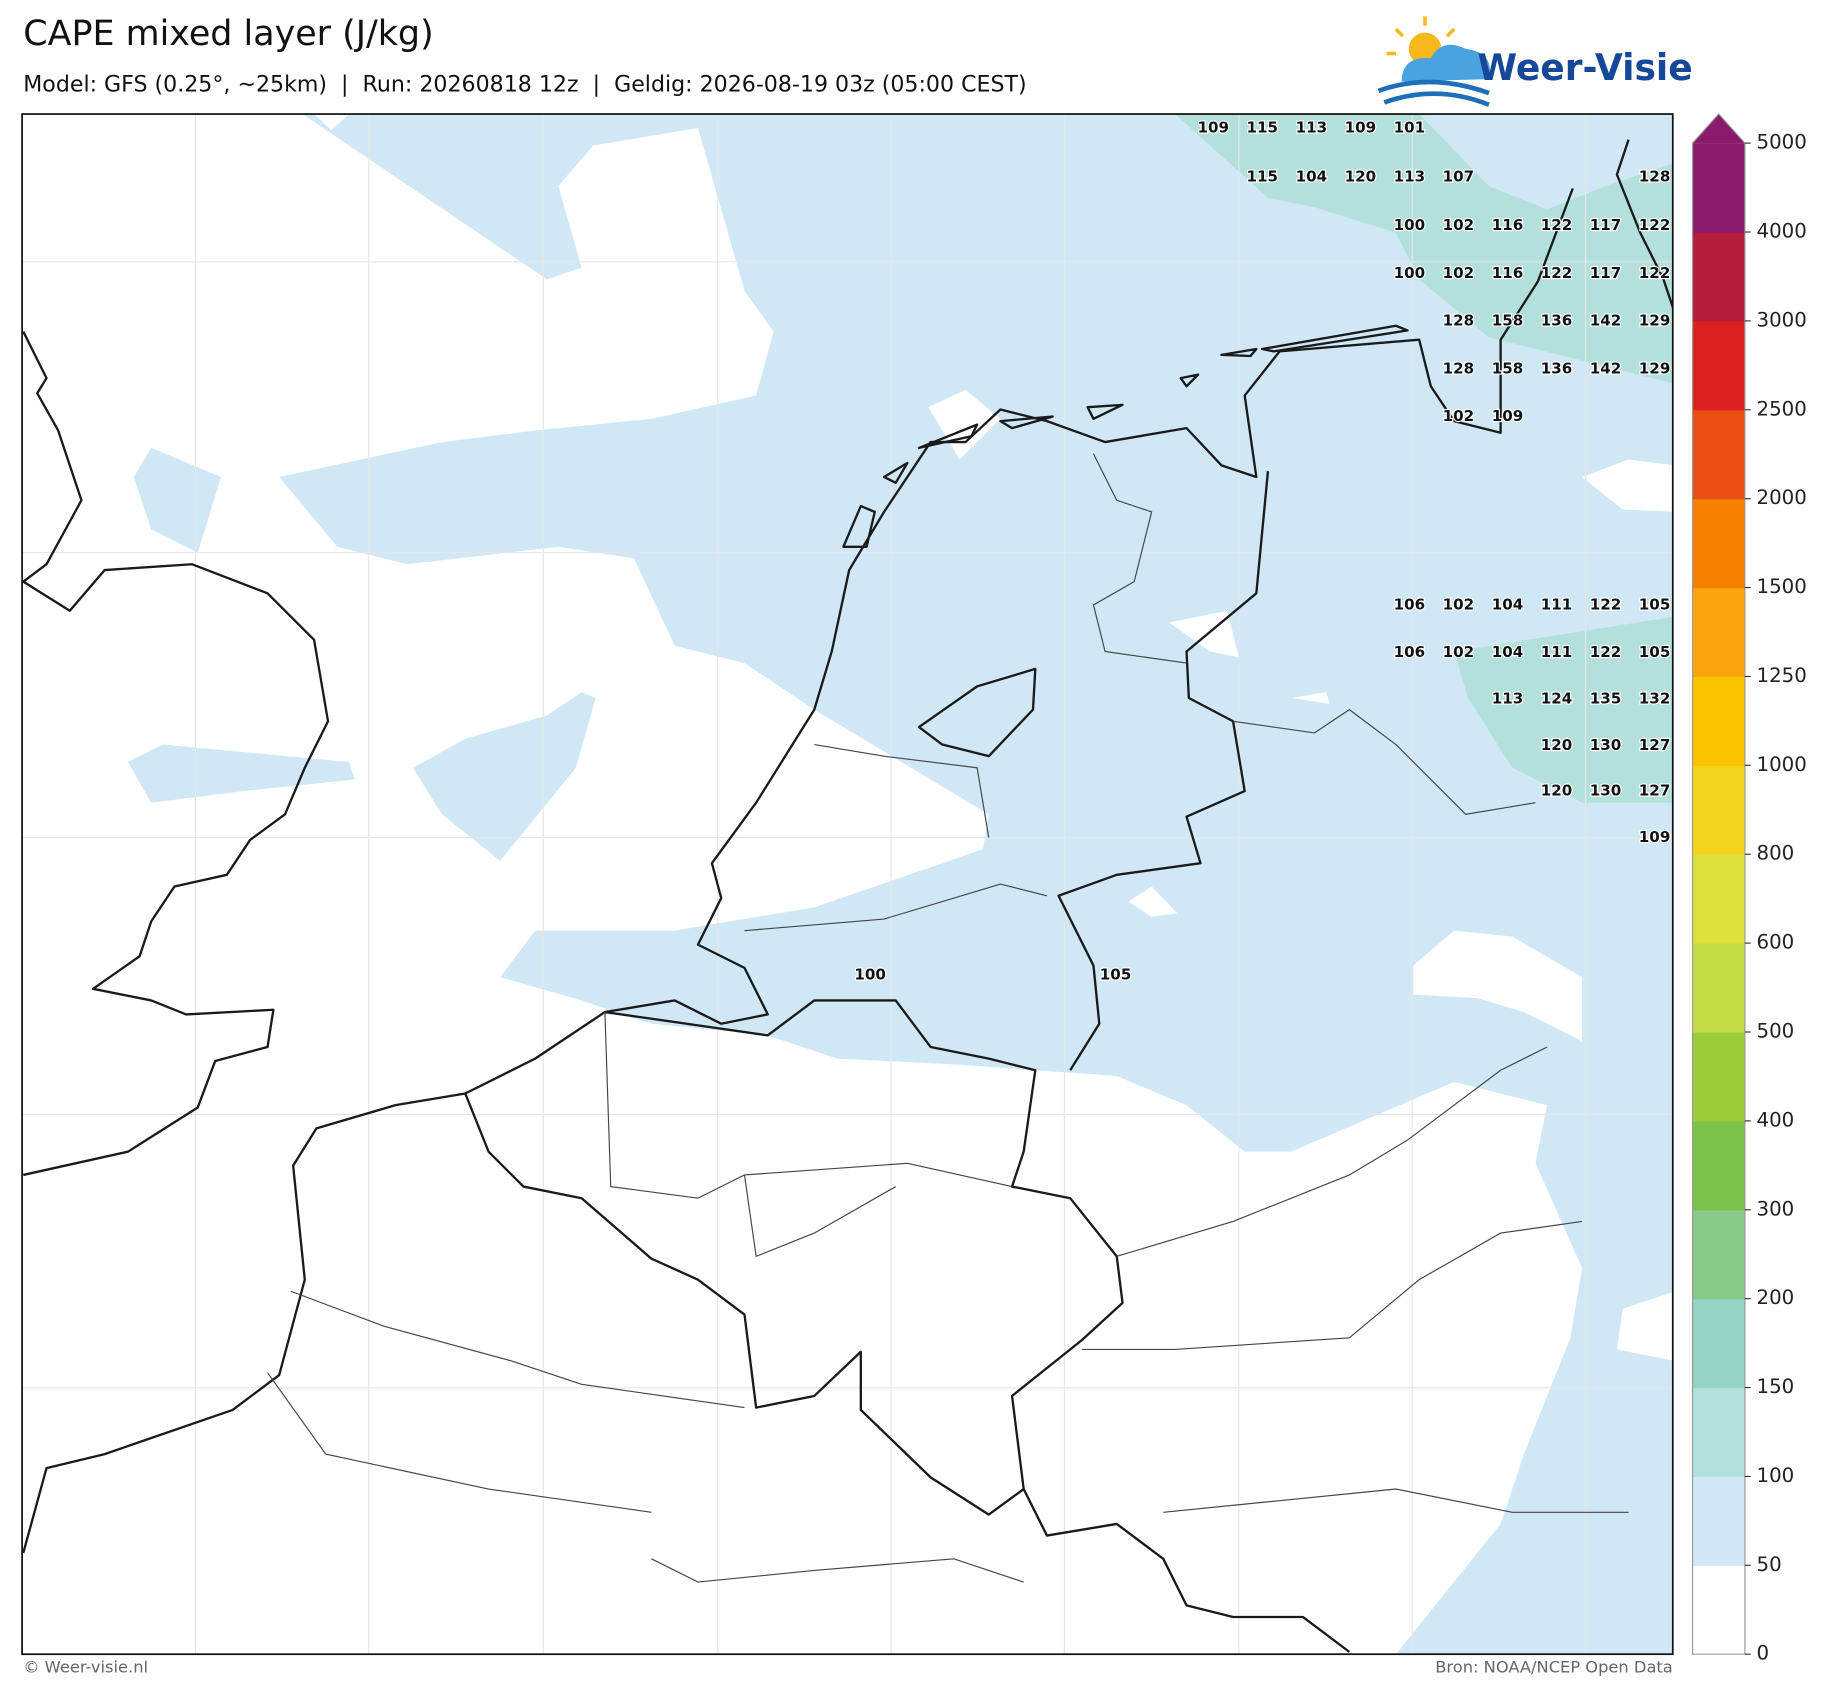  Describe the element at coordinates (1557, 699) in the screenshot. I see `cape-label: 124` at that location.